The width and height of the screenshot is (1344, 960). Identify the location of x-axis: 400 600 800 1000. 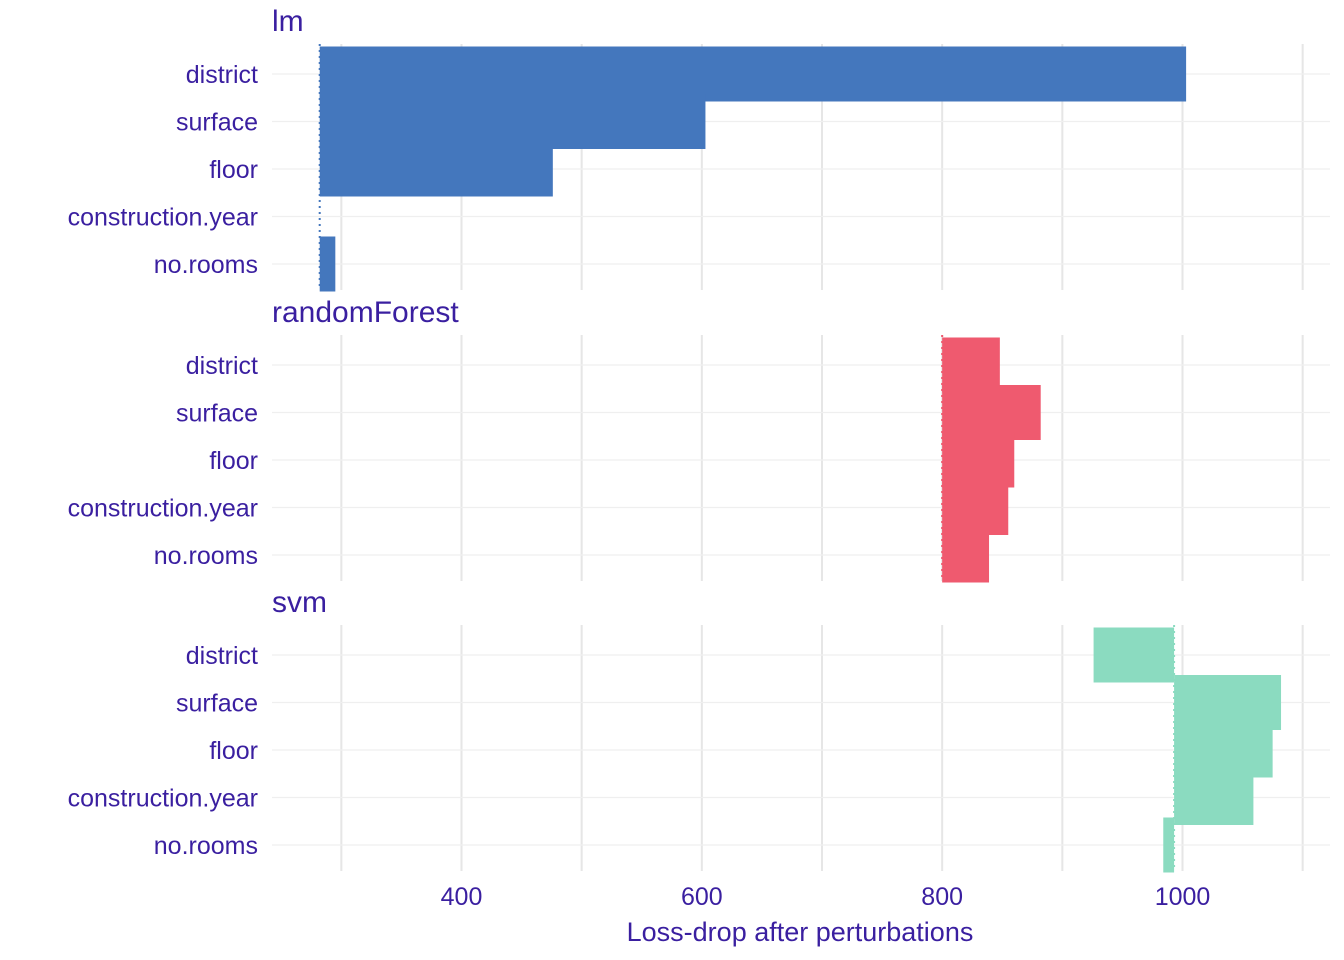
(826, 897).